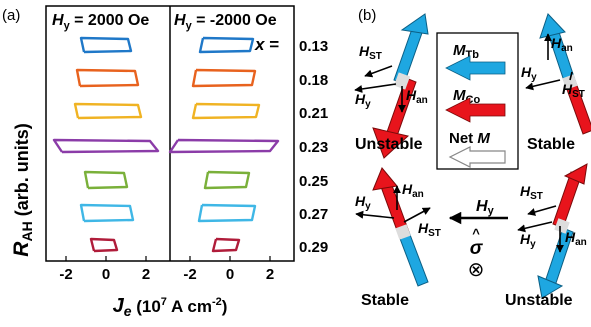  What do you see at coordinates (475, 68) in the screenshot?
I see `mtb-arrow` at bounding box center [475, 68].